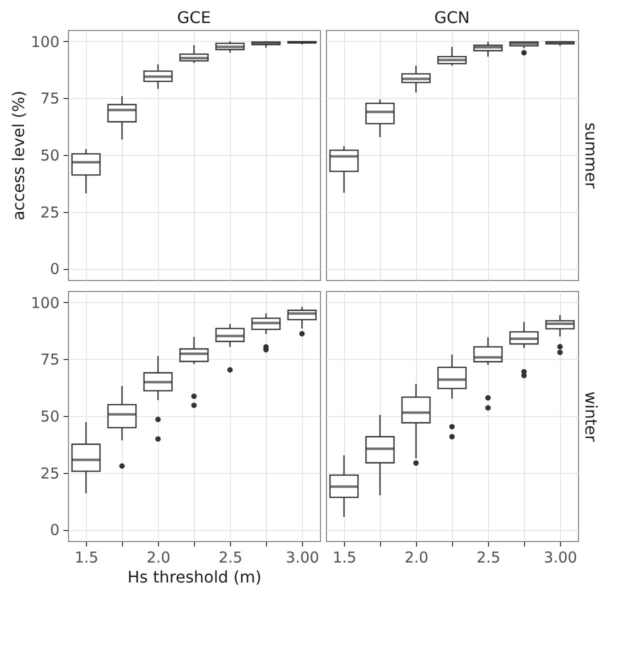 This screenshot has height=648, width=643. I want to click on x-axis-title: Hs threshold (m), so click(195, 577).